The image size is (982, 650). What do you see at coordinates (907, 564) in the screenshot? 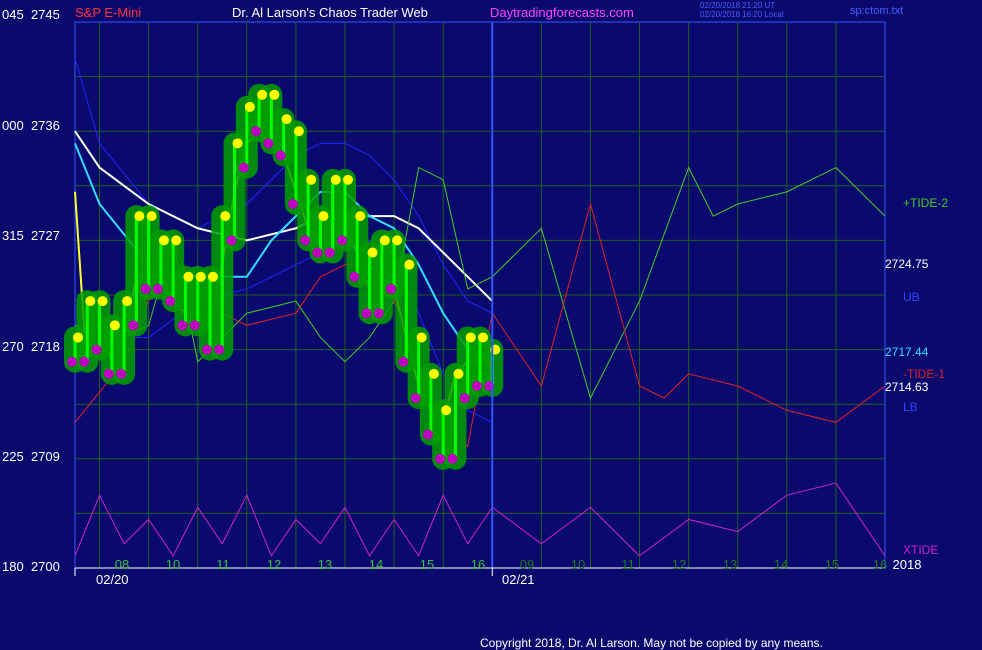
I see `x-year: 2018` at bounding box center [907, 564].